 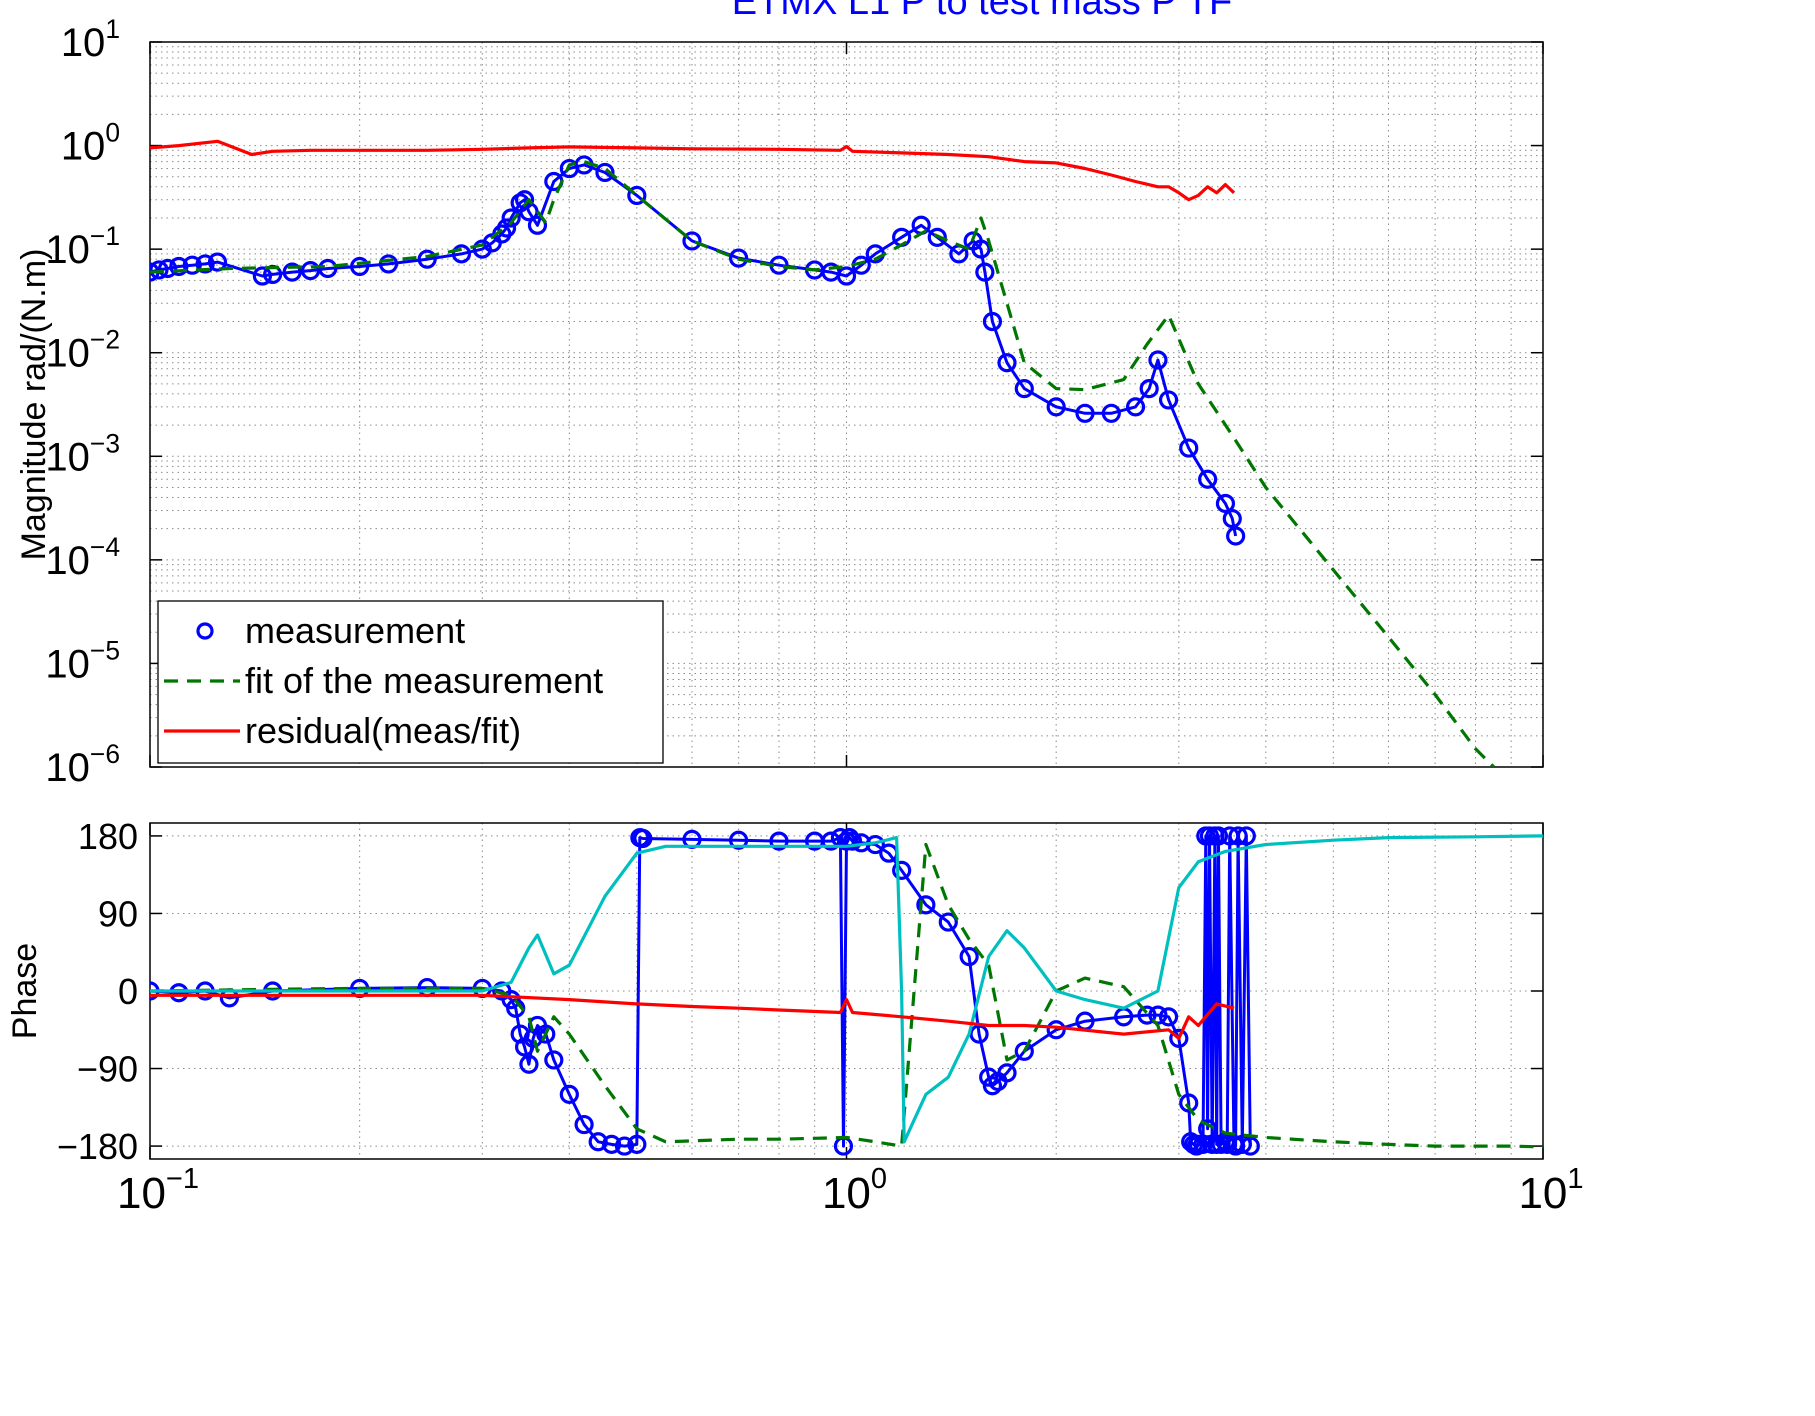 What do you see at coordinates (82, 246) in the screenshot?
I see `y-tick-label: 10−1` at bounding box center [82, 246].